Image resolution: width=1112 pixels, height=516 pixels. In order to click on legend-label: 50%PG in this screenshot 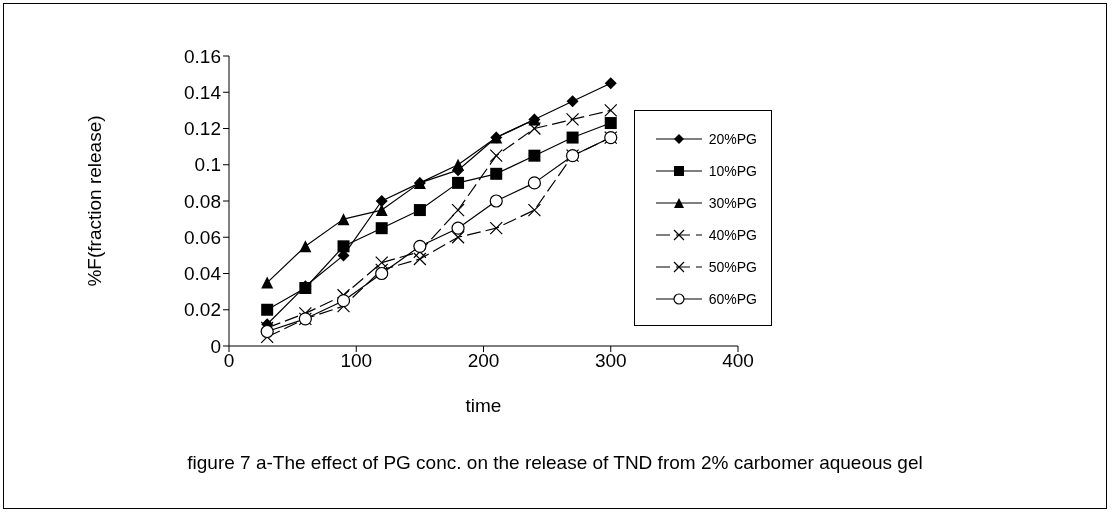, I will do `click(732, 267)`.